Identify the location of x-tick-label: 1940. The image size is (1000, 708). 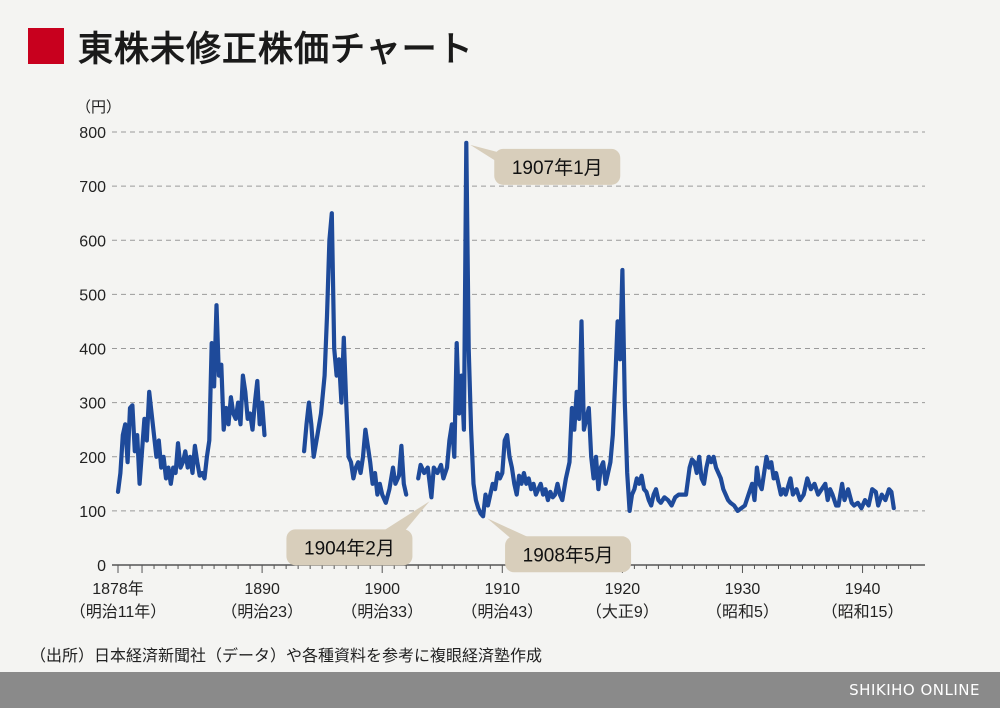
(863, 589).